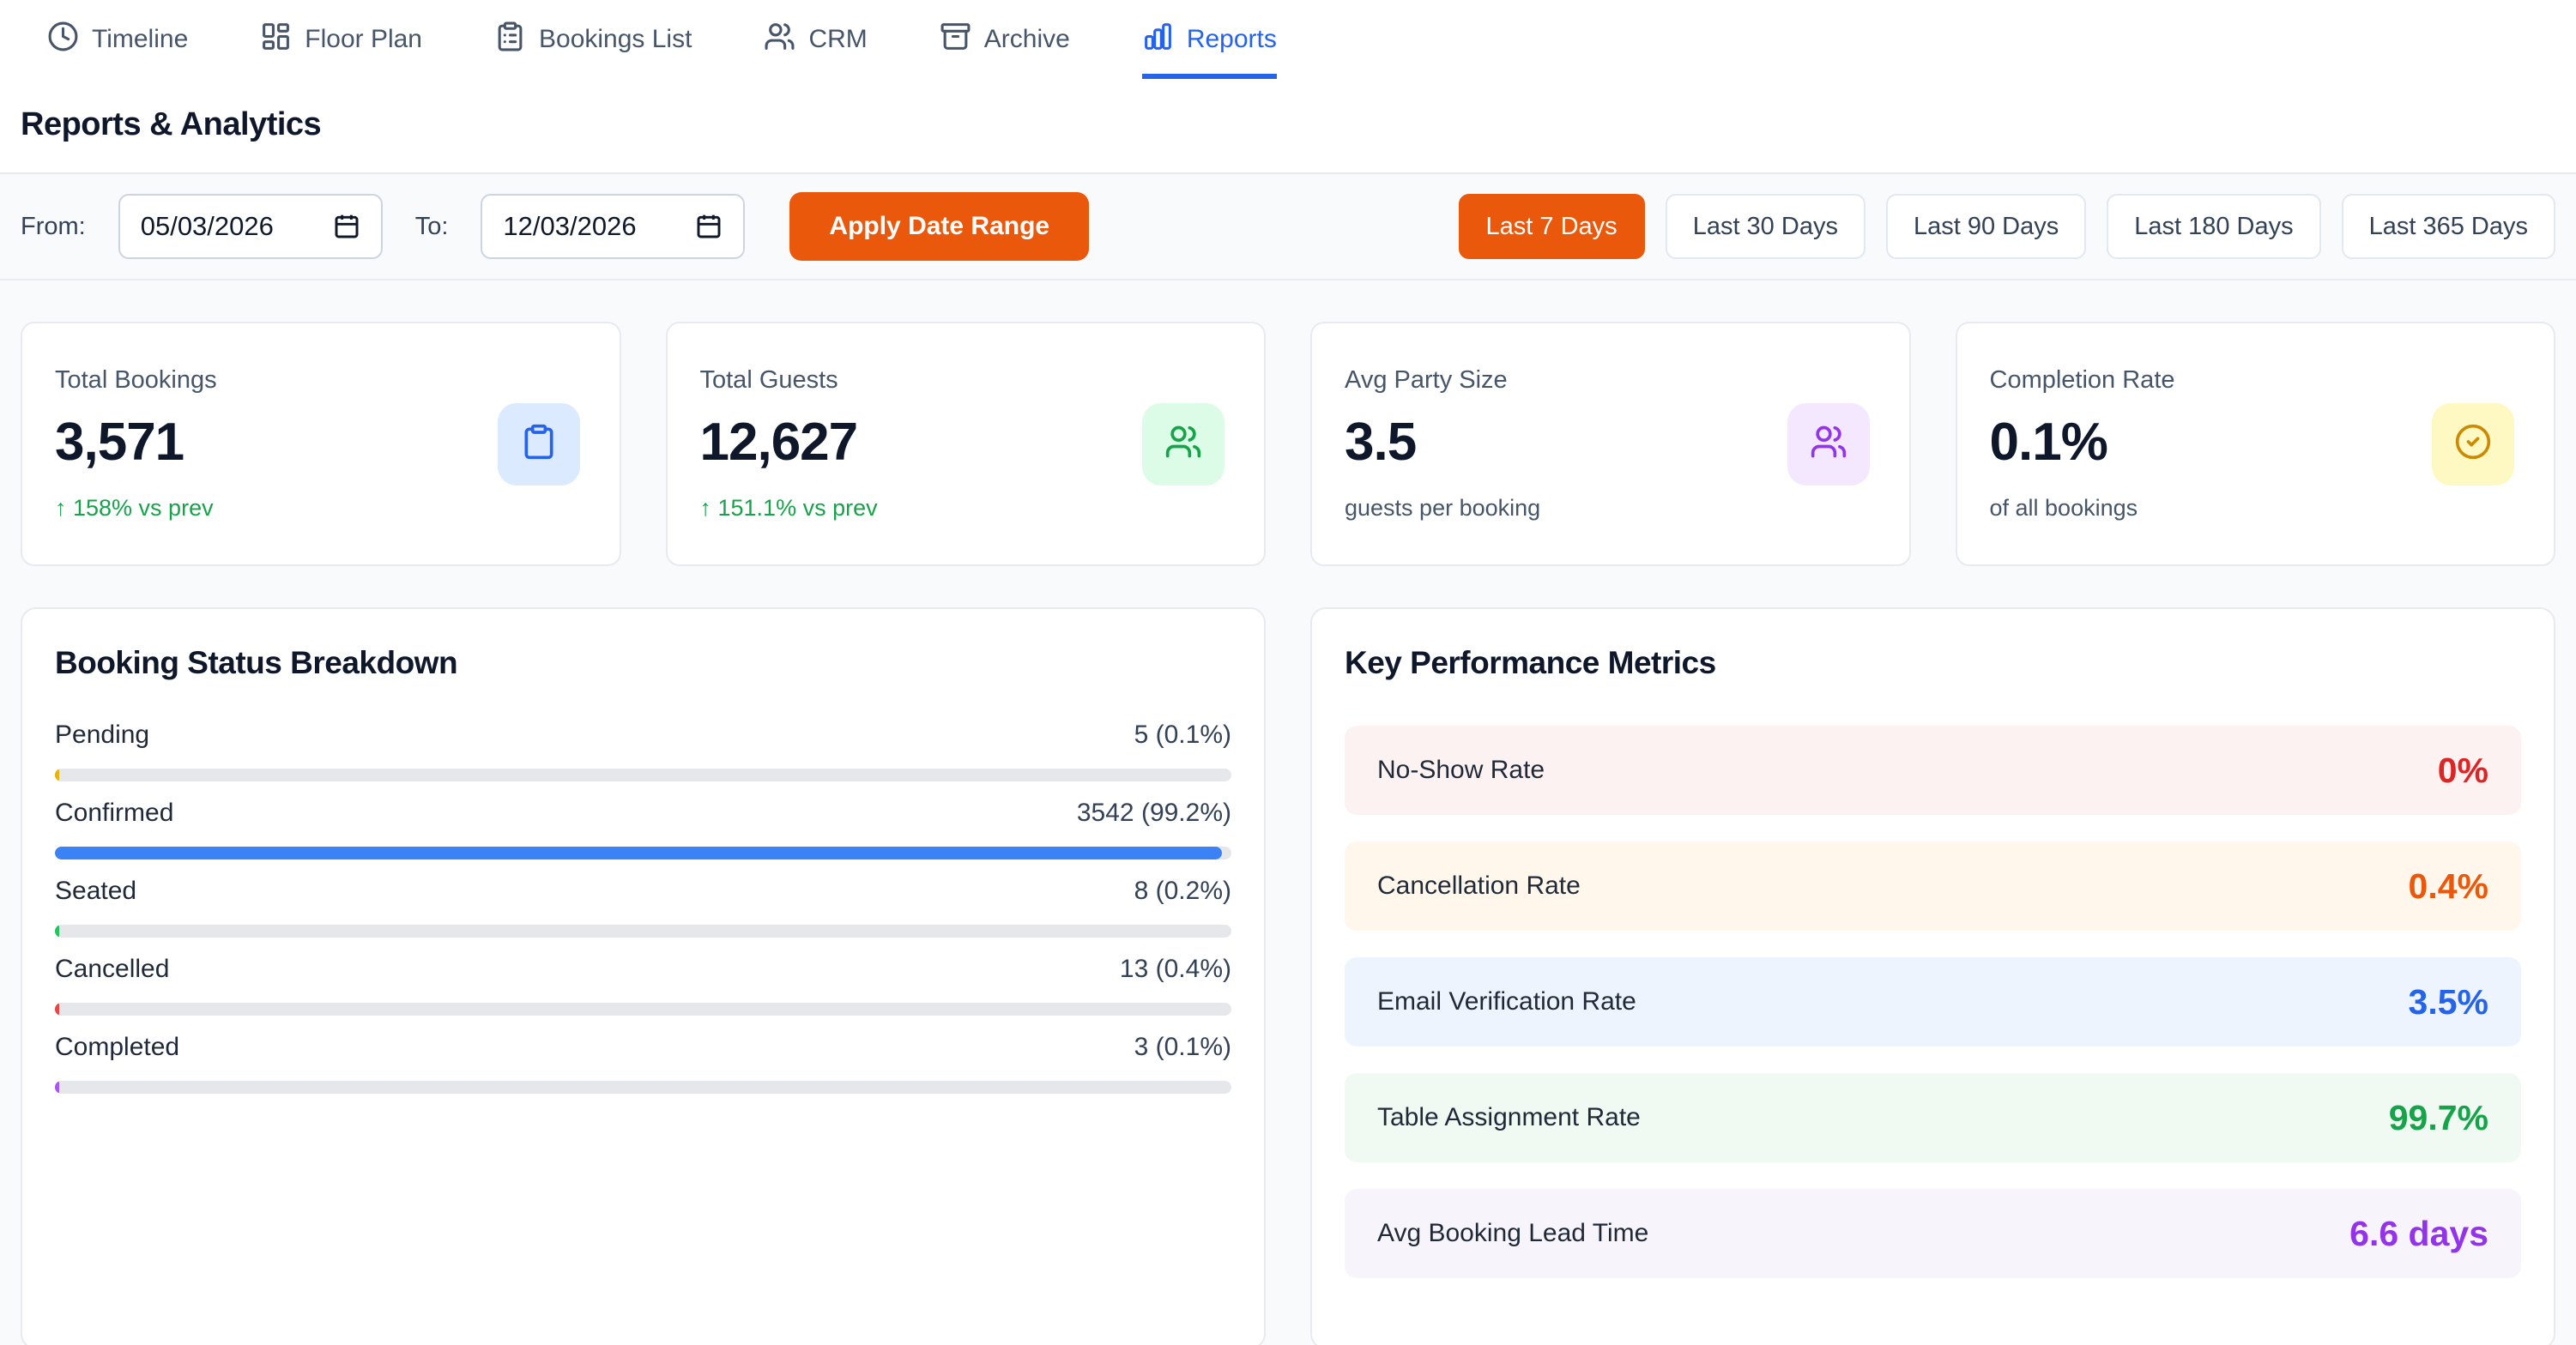 This screenshot has width=2576, height=1345. I want to click on to-label: To:, so click(431, 226).